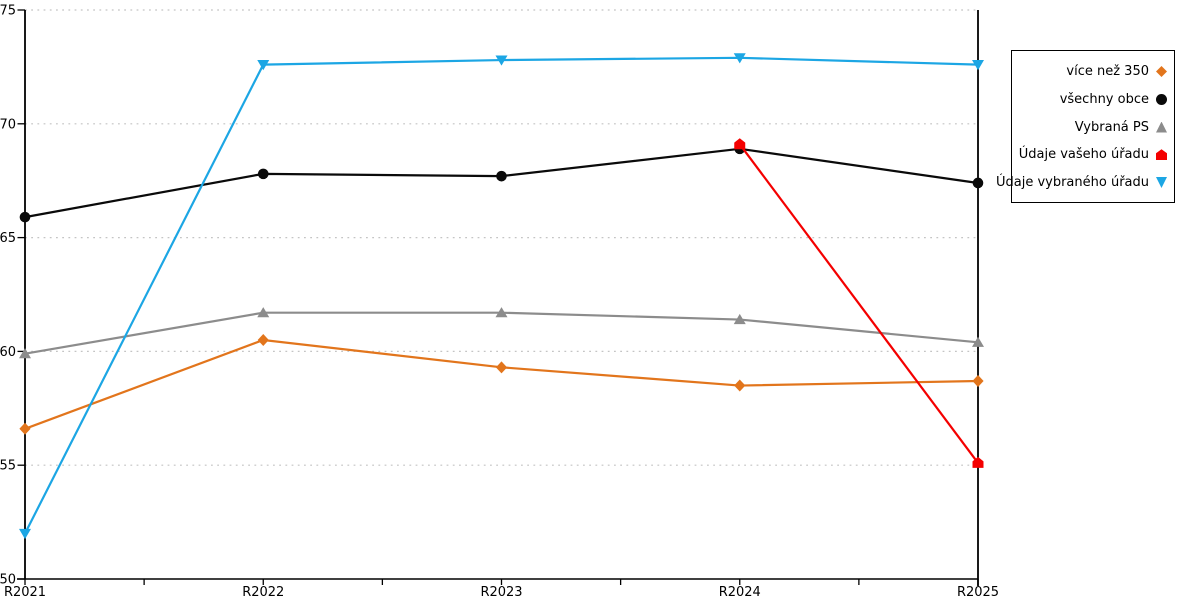 This screenshot has width=1200, height=600. Describe the element at coordinates (1104, 99) in the screenshot. I see `legend-item-label: všechny obce` at that location.